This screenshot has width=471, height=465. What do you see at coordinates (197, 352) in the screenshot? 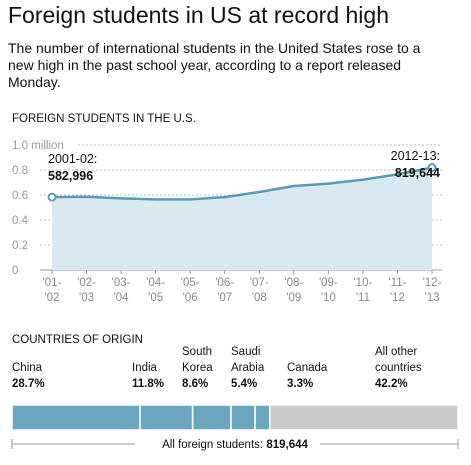
I see `category-label: South` at bounding box center [197, 352].